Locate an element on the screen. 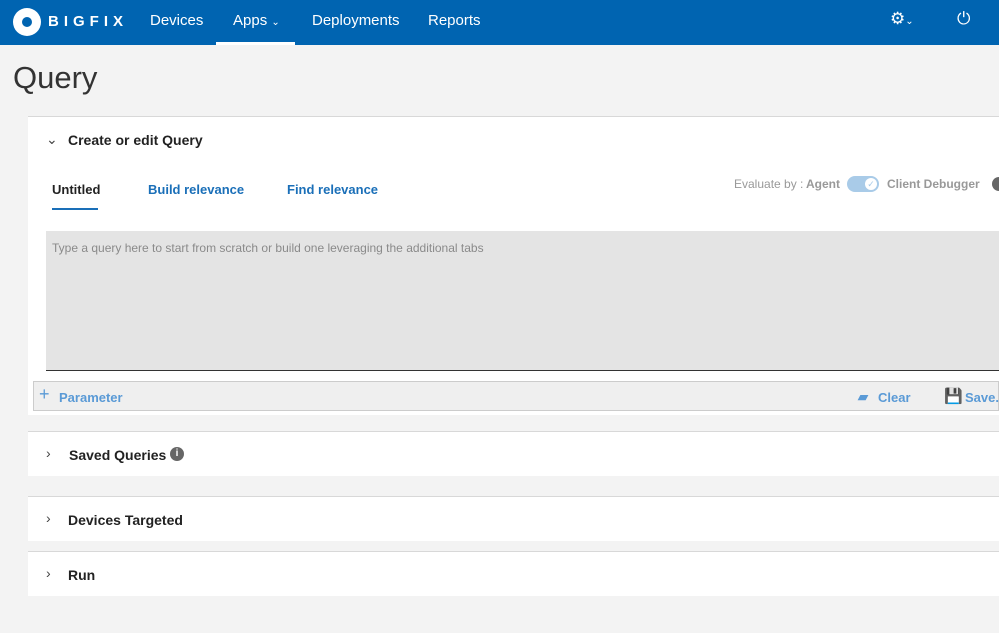 The height and width of the screenshot is (633, 999). saved-queries-panel: › Saved Queries i is located at coordinates (513, 453).